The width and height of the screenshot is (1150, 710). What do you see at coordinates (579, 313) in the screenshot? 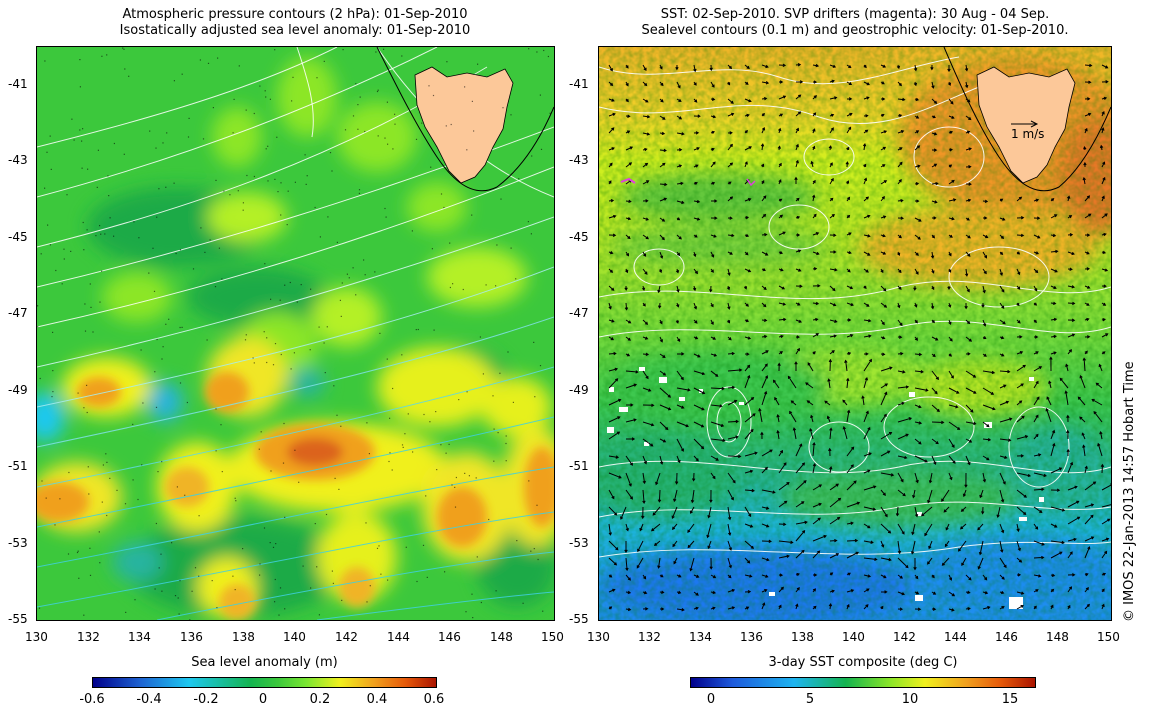
I see `y-tick: -47` at bounding box center [579, 313].